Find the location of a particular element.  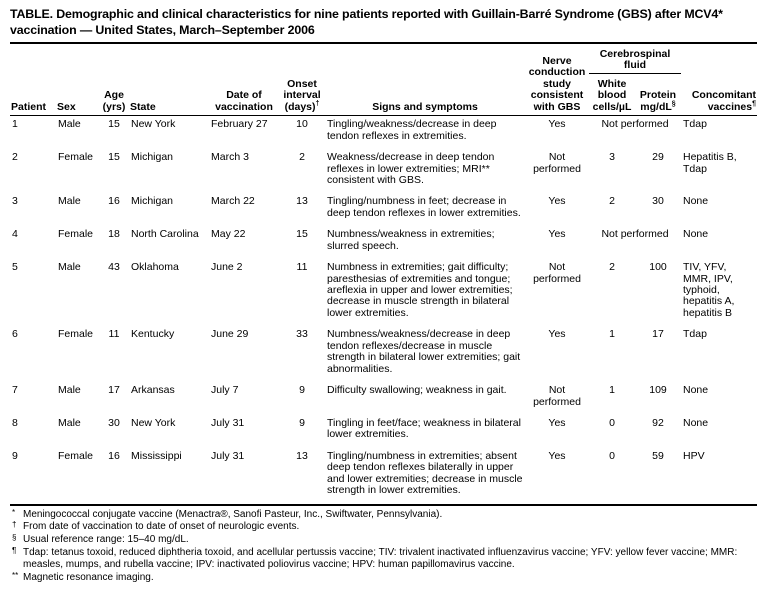

cell-date-of-vaccination: July 31 is located at coordinates (228, 422).